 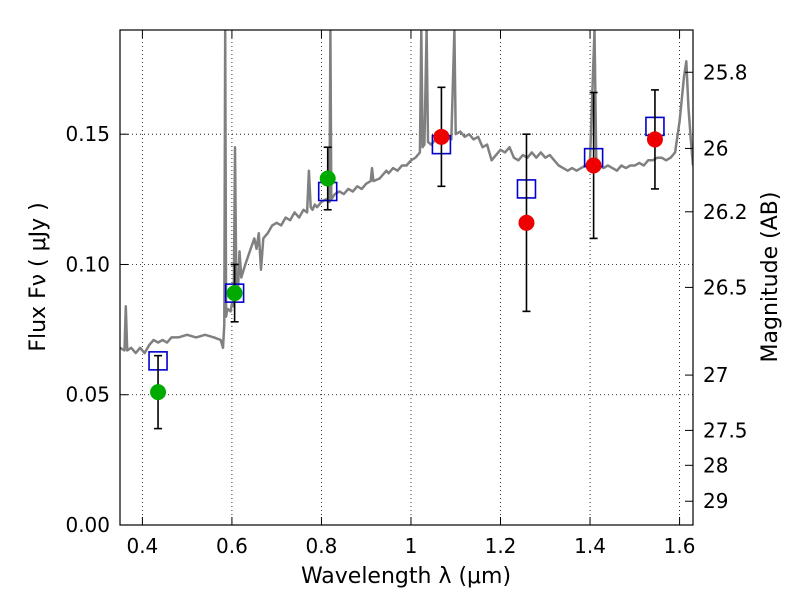 What do you see at coordinates (590, 546) in the screenshot?
I see `x-tick-label: 1.4` at bounding box center [590, 546].